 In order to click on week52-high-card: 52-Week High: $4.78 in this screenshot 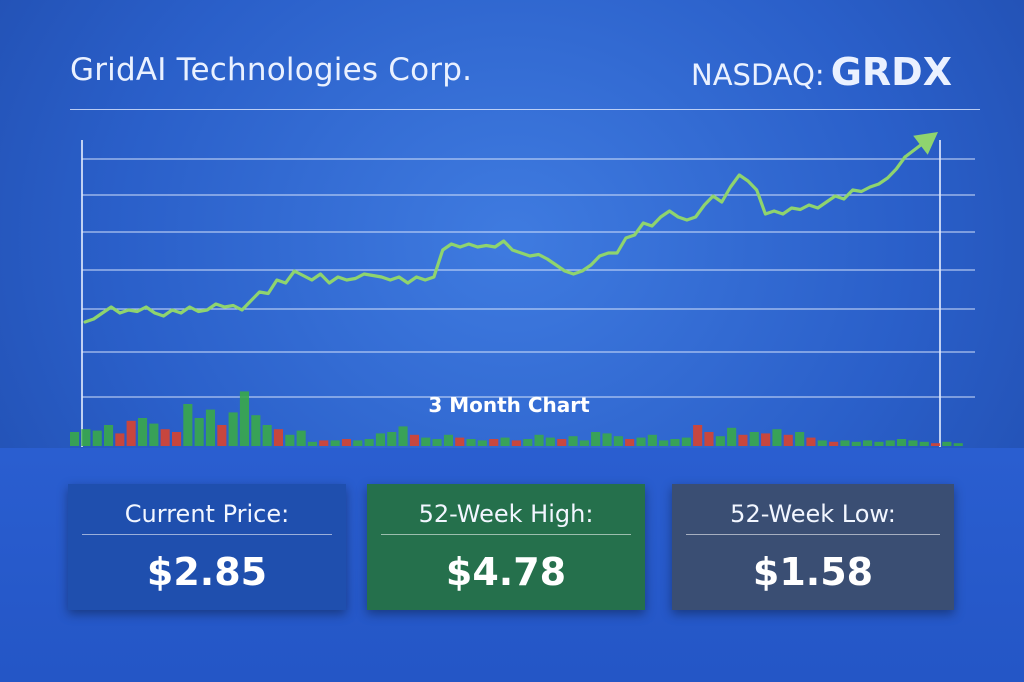, I will do `click(506, 547)`.